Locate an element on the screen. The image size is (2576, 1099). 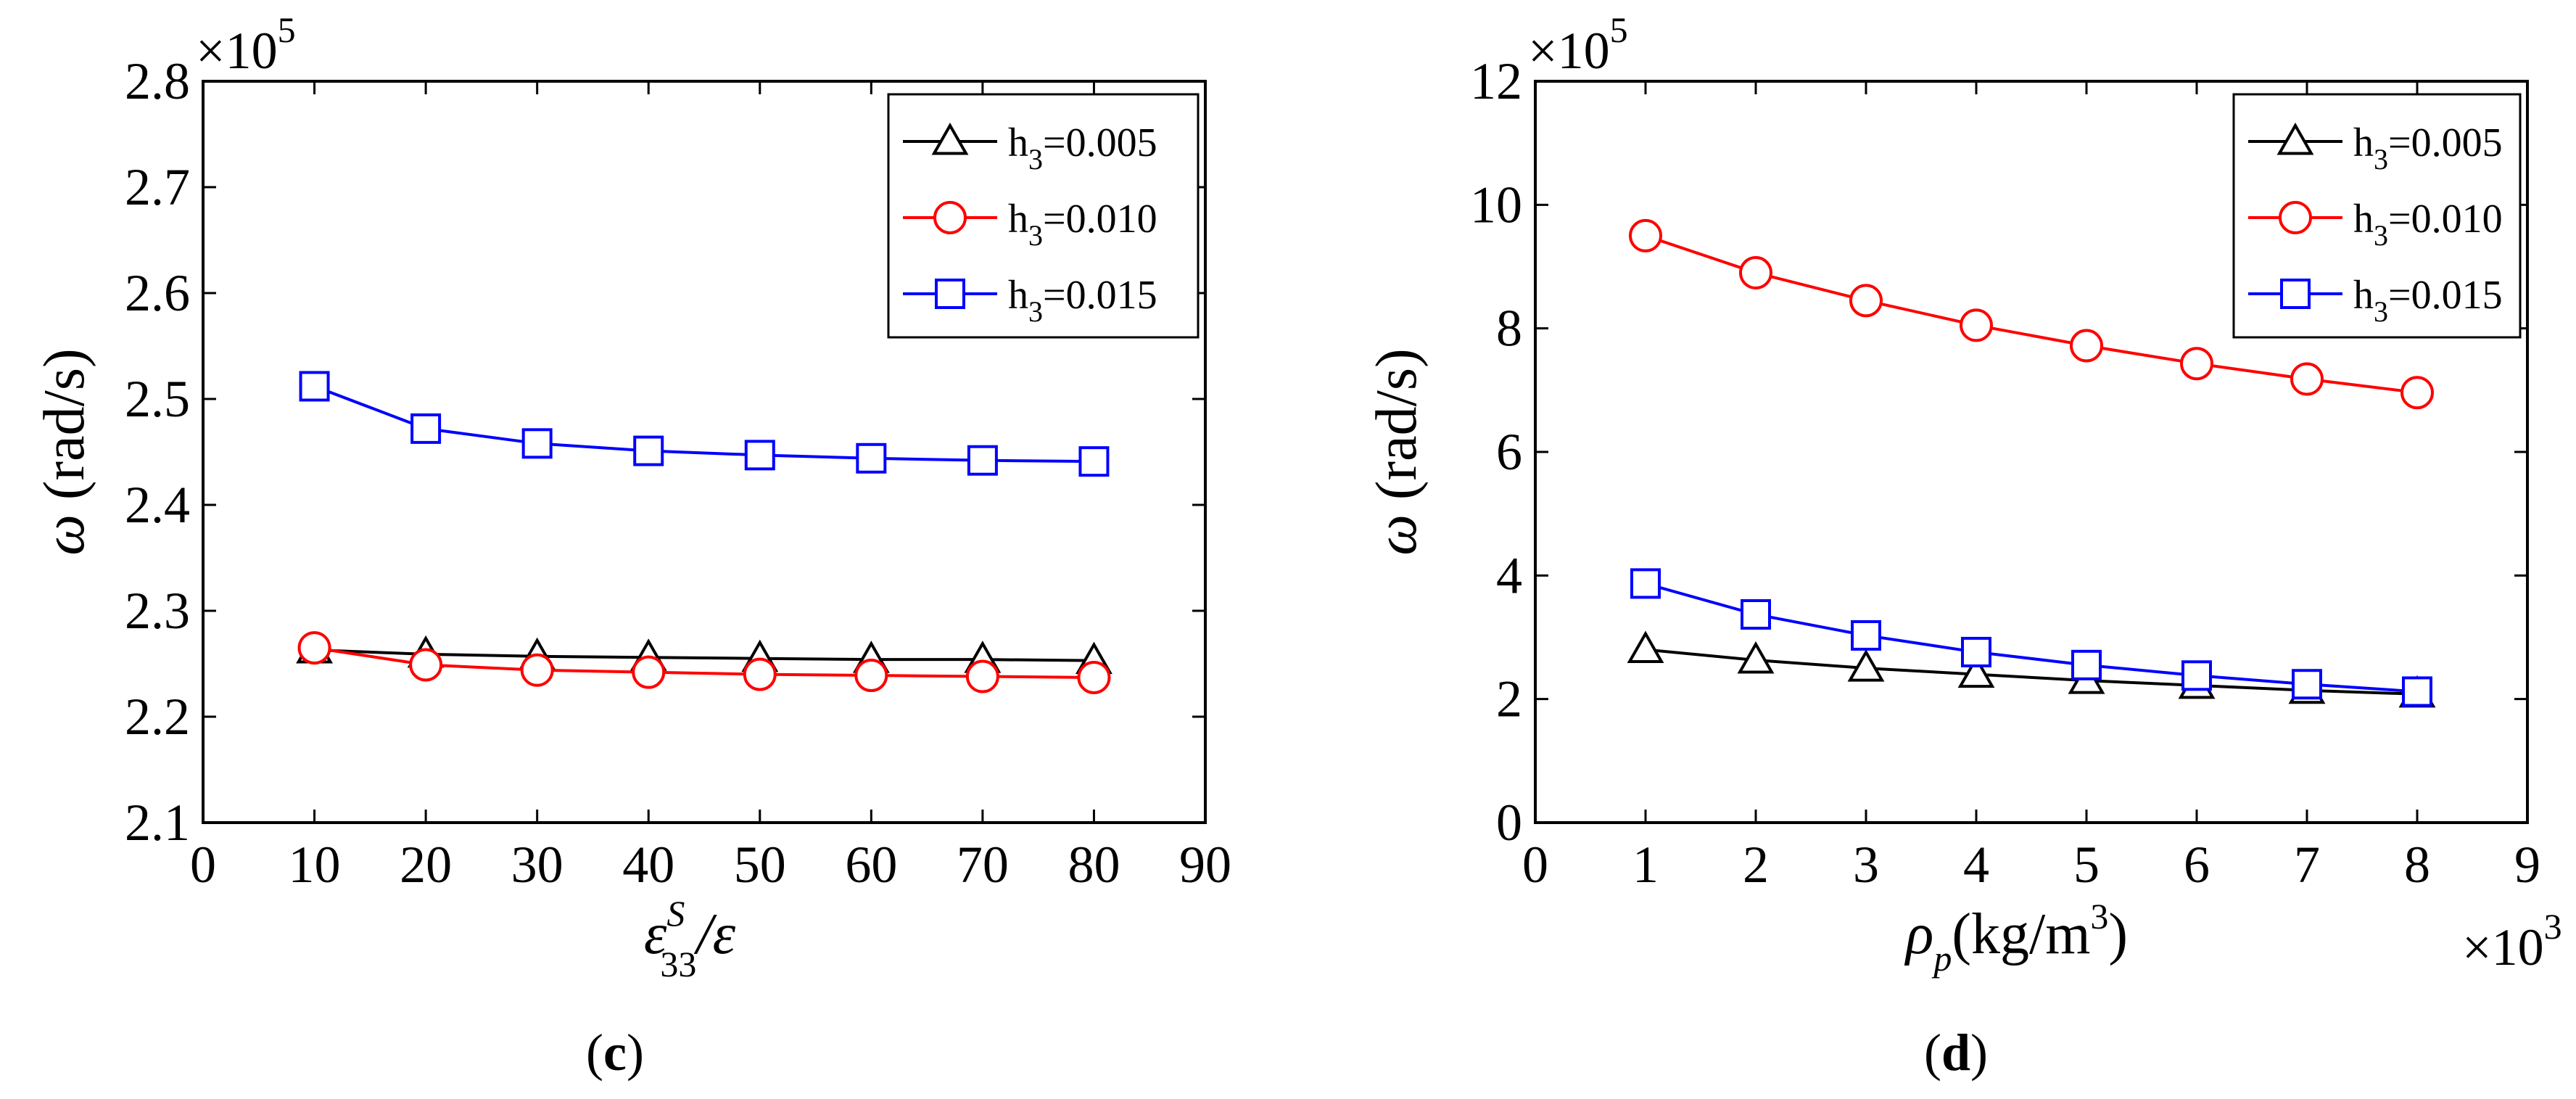
x-axis-symbol: ρ is located at coordinates (1918, 934).